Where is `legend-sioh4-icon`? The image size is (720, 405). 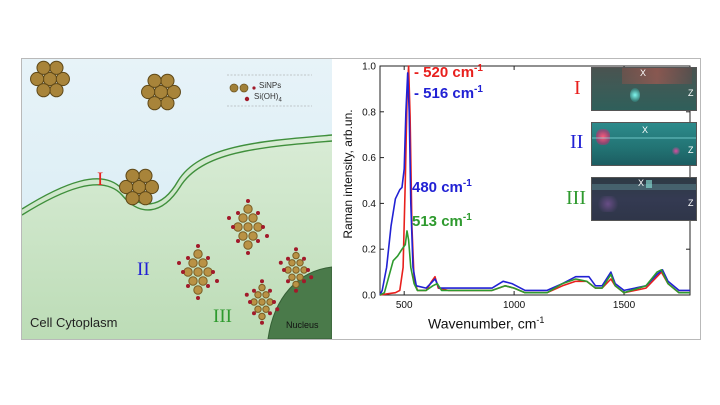
legend-sioh4-icon is located at coordinates (247, 99).